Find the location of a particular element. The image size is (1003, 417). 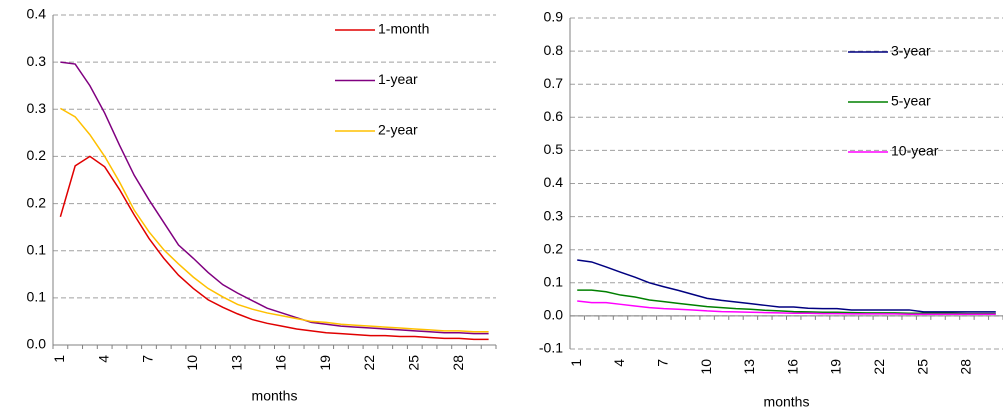

legend-label: 5-year is located at coordinates (911, 101).